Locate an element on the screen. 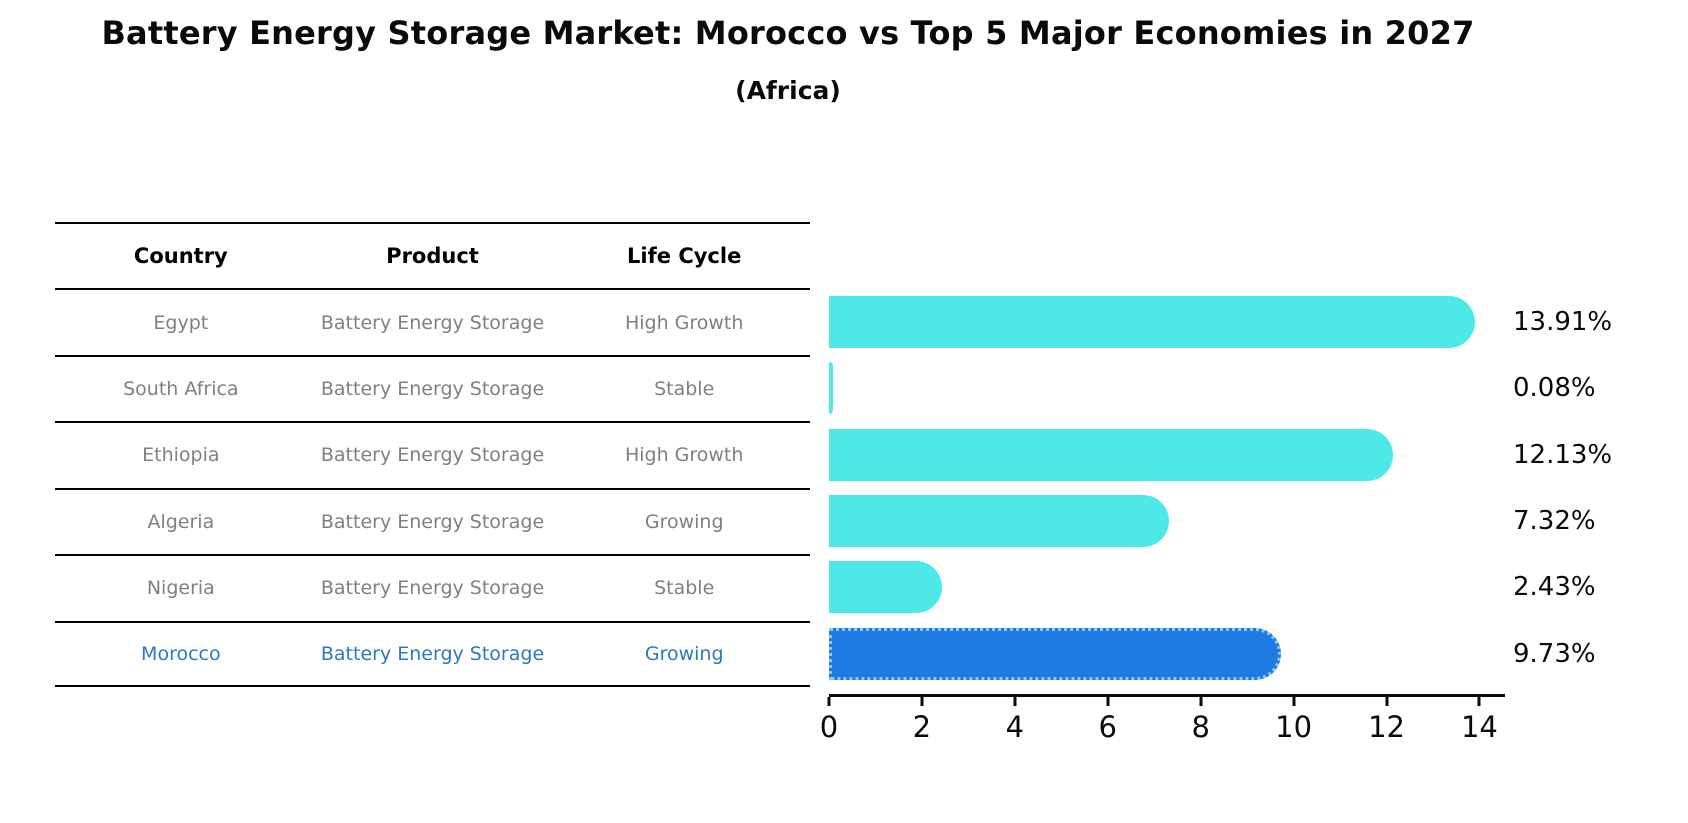 The image size is (1688, 823). table-row-algeria: Algeria Battery Energy Storage Growing is located at coordinates (432, 520).